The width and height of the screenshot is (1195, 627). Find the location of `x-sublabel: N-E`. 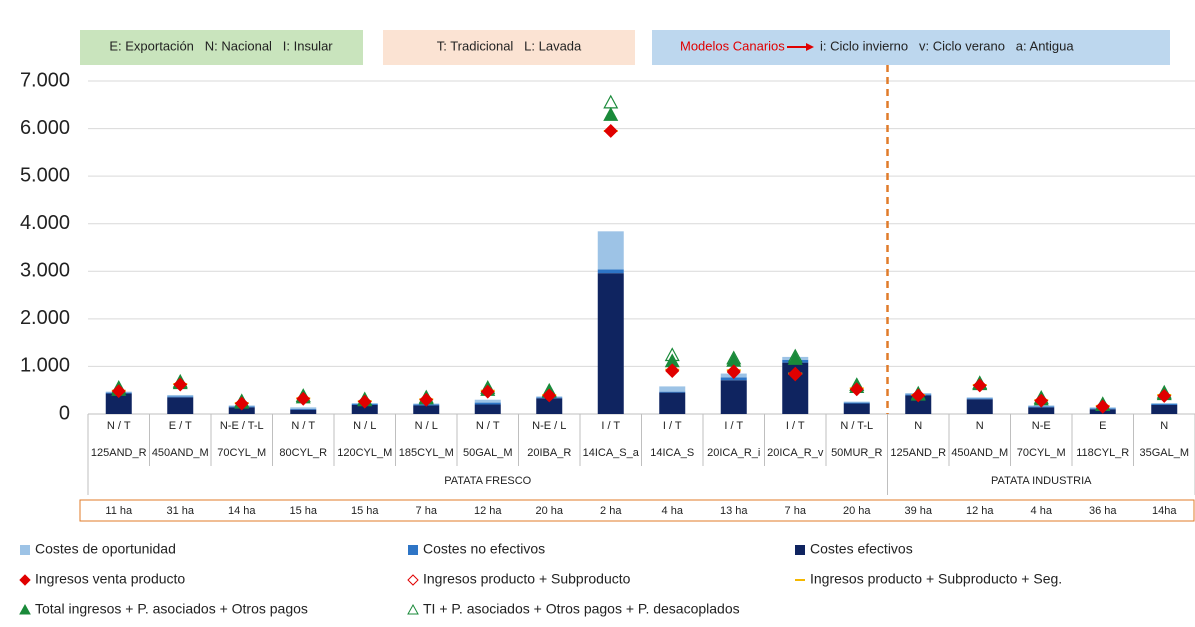

x-sublabel: N-E is located at coordinates (1041, 426).